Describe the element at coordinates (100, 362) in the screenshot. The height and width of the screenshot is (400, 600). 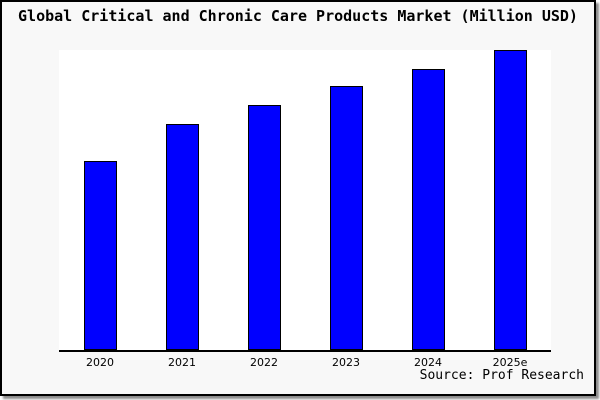
I see `x-tick-label-2020: 2020` at that location.